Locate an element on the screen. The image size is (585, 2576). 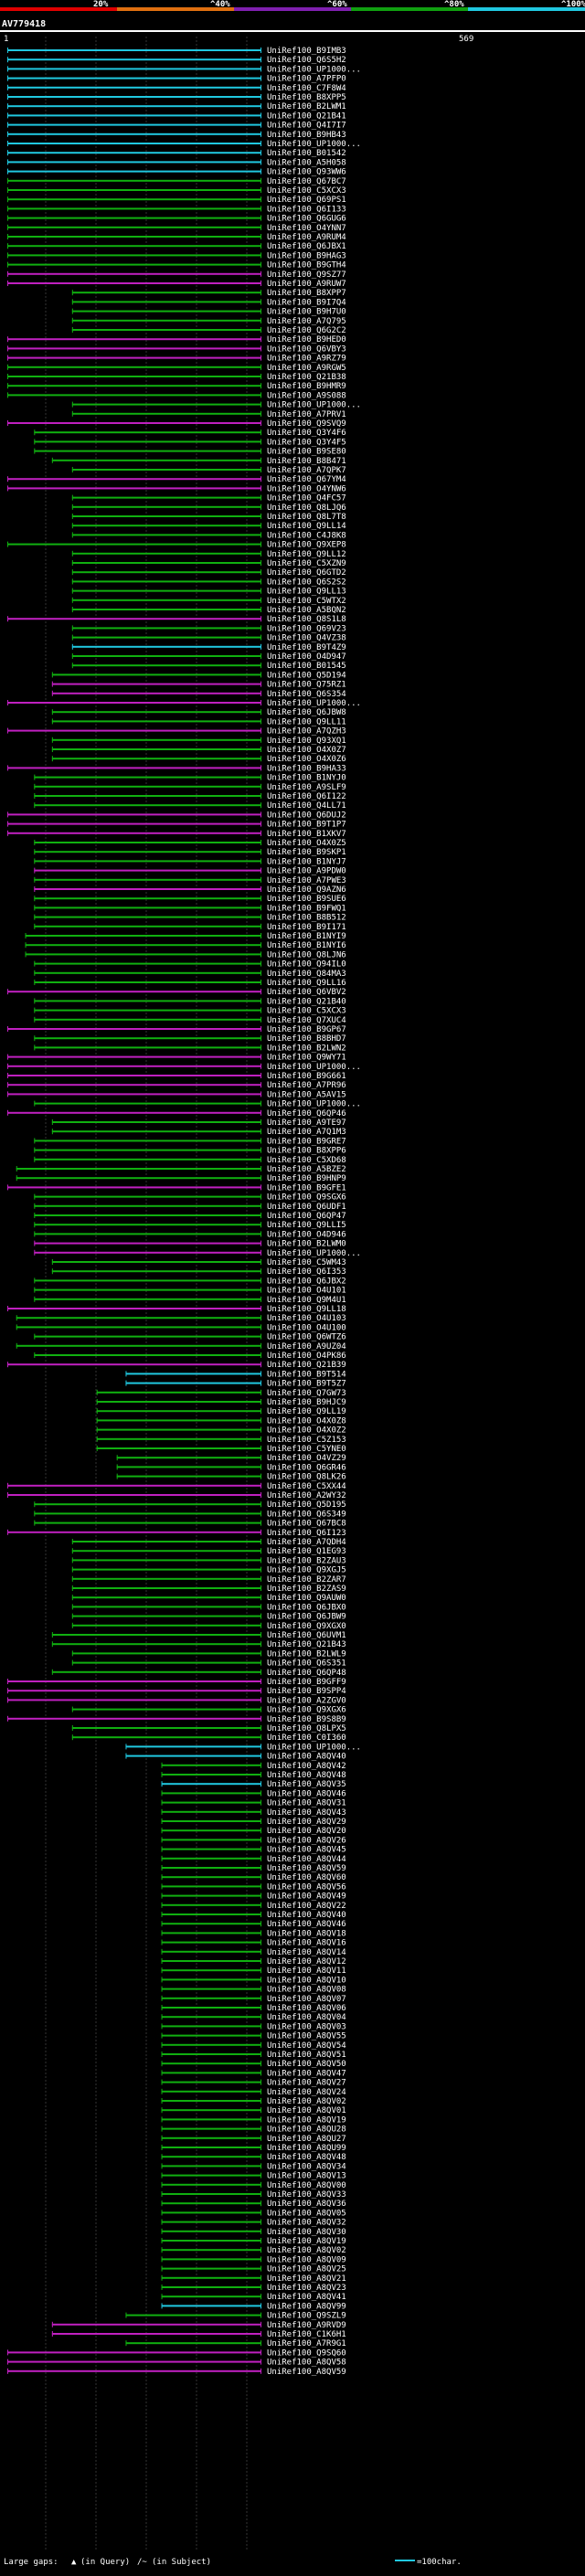
hit-row: UniRef100_Q6I123 is located at coordinates (177, 1533).